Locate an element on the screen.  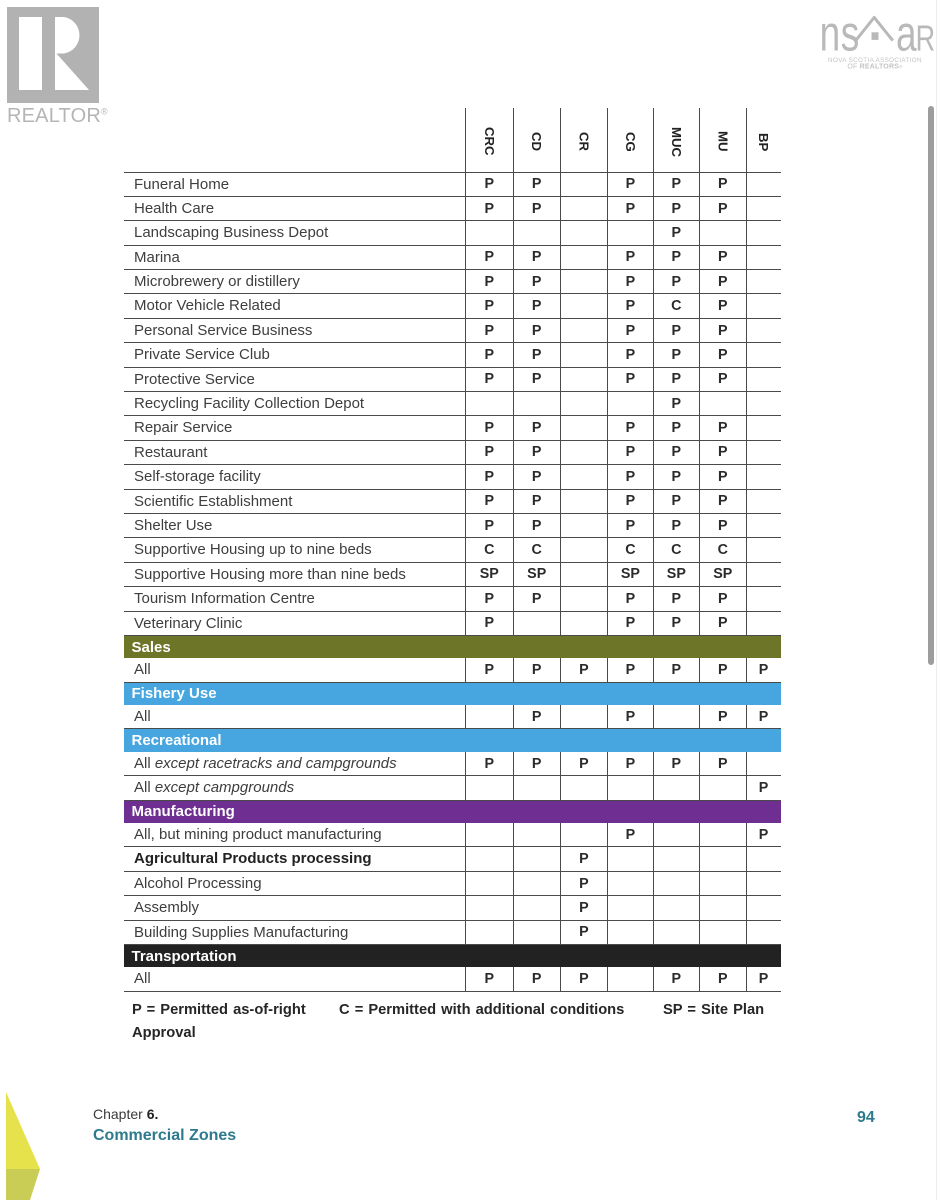
svg-text: a is located at coordinates (906, 36).